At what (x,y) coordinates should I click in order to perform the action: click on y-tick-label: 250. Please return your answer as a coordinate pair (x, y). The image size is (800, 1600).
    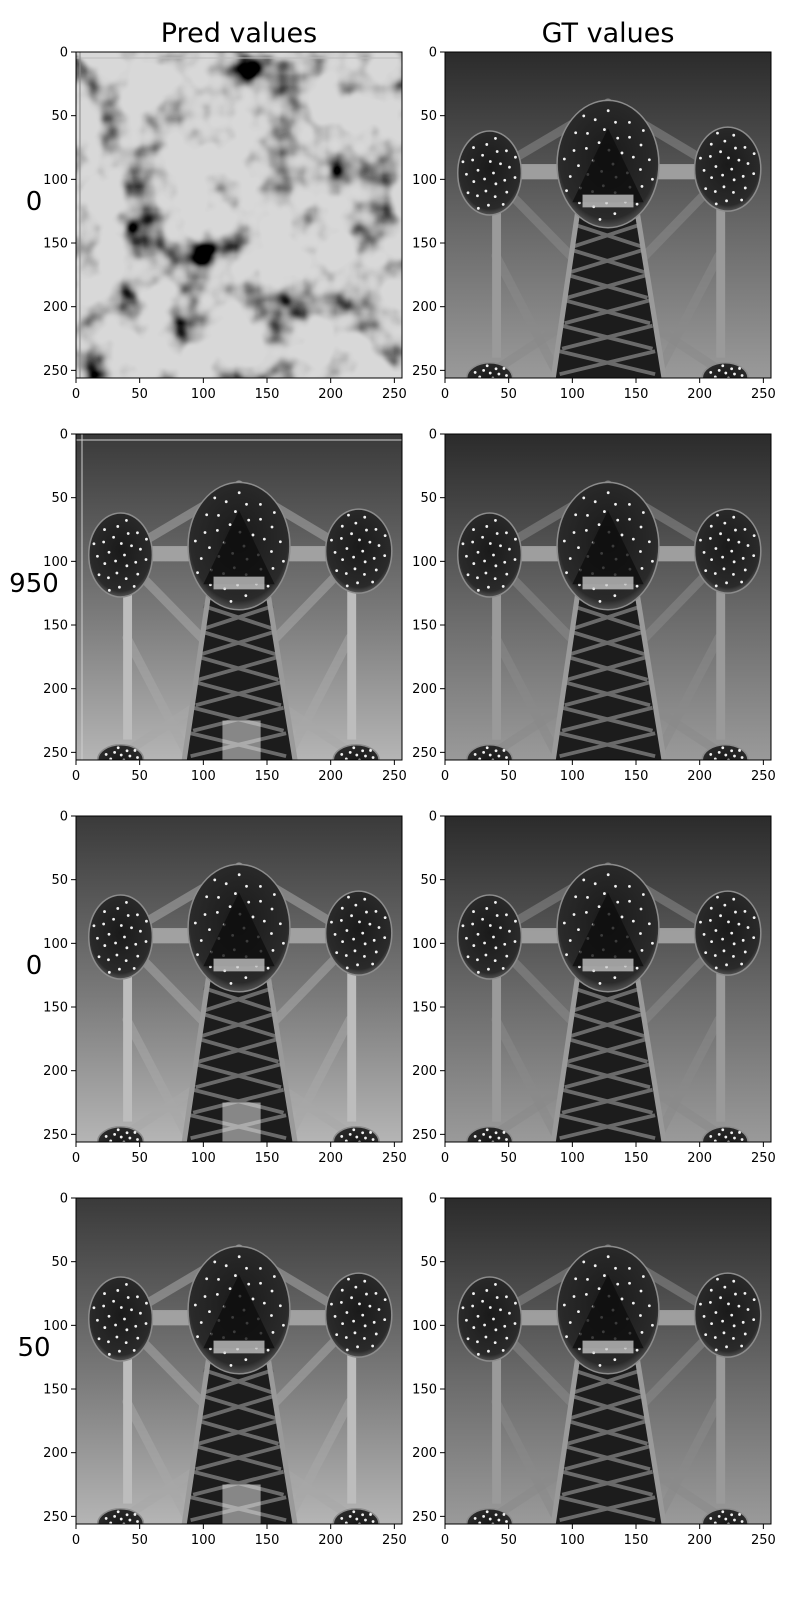
    Looking at the image, I should click on (55, 371).